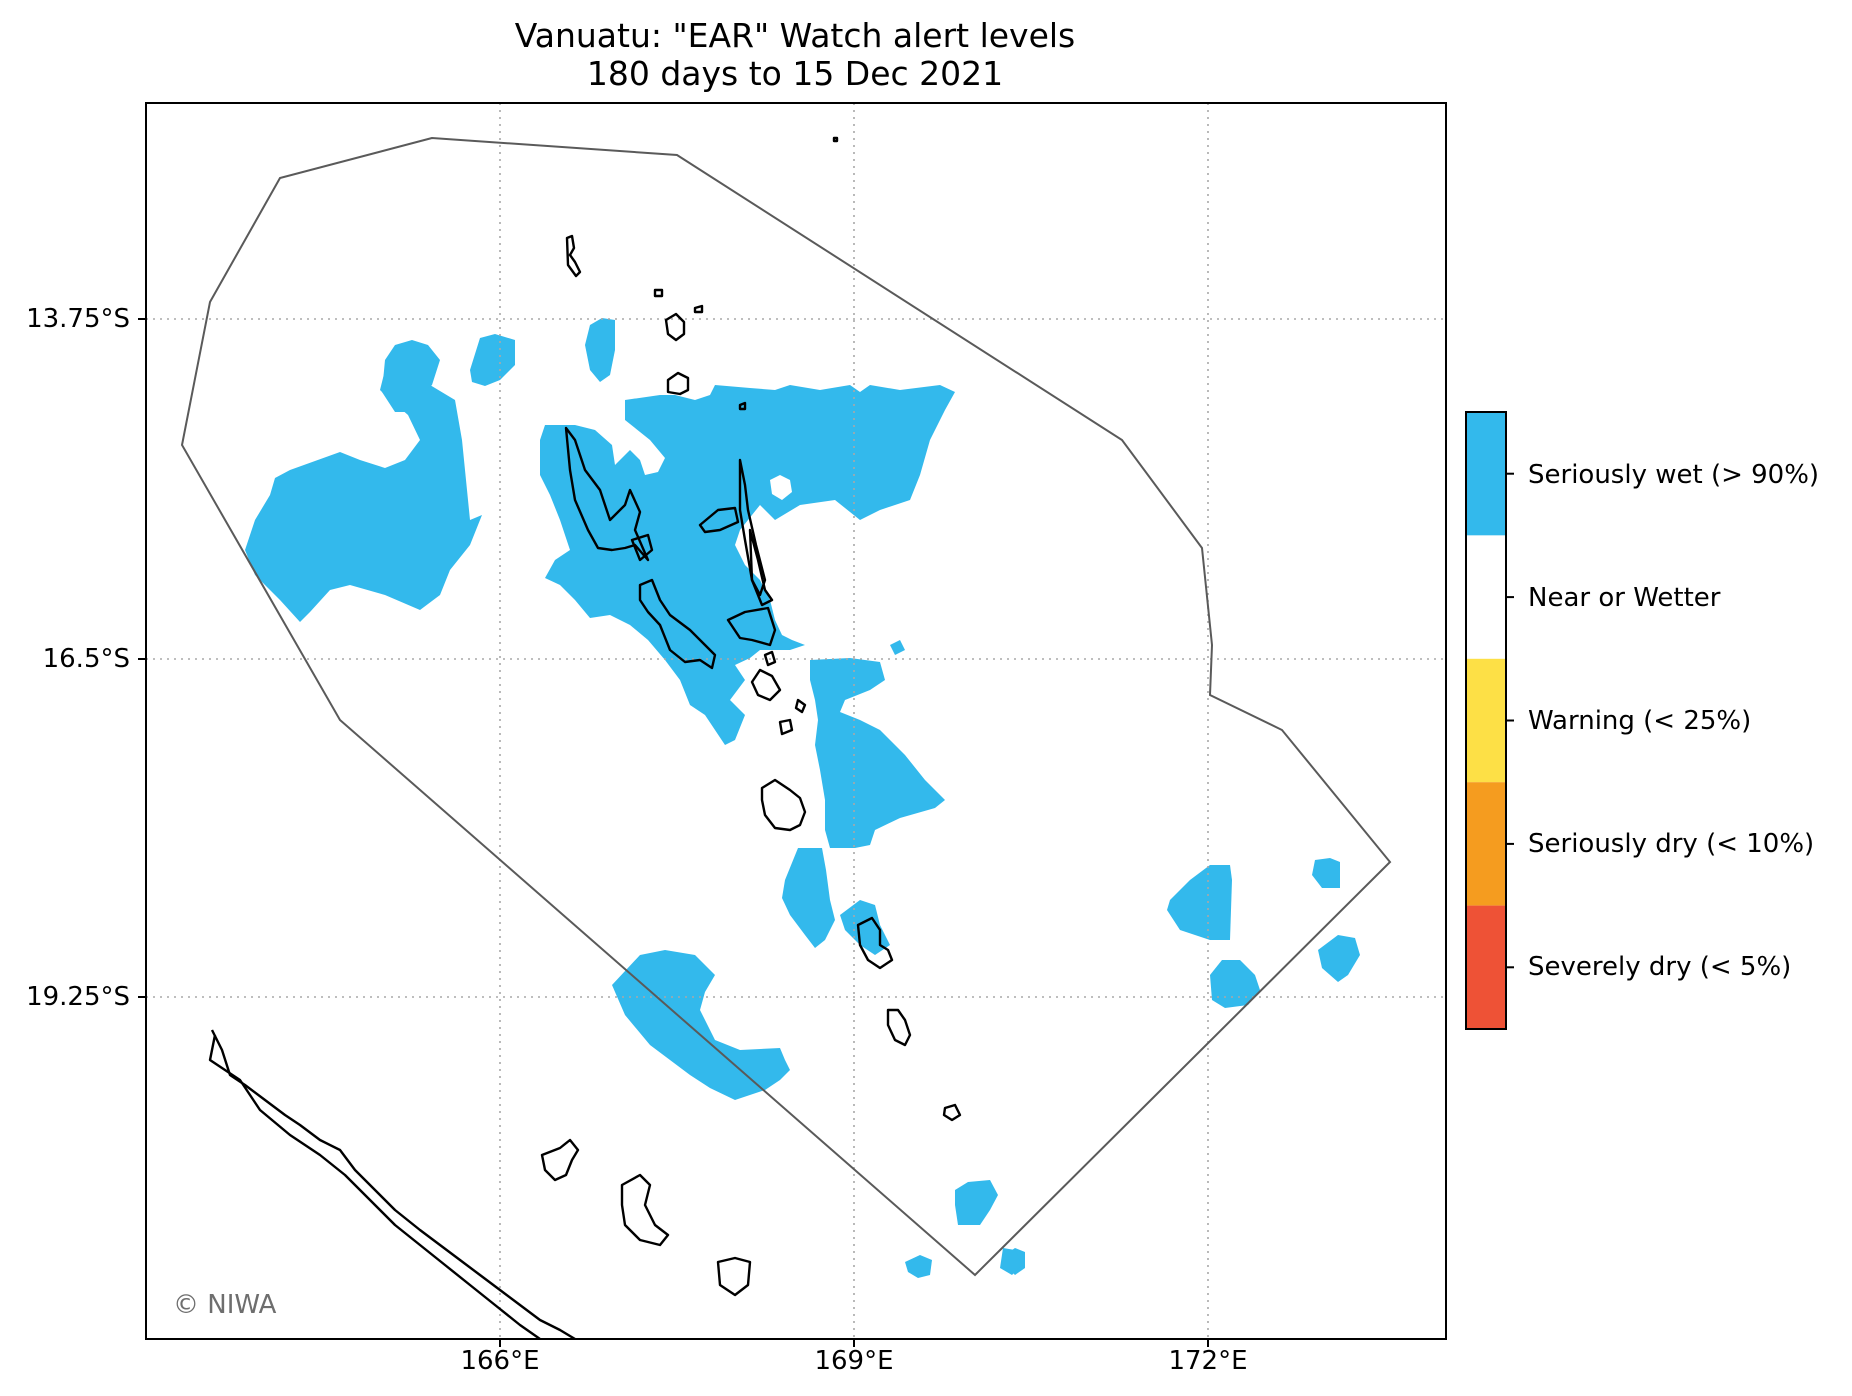 This screenshot has height=1396, width=1852. What do you see at coordinates (795, 35) in the screenshot?
I see `map-title: Vanuatu: "EAR" Watch alert levels` at bounding box center [795, 35].